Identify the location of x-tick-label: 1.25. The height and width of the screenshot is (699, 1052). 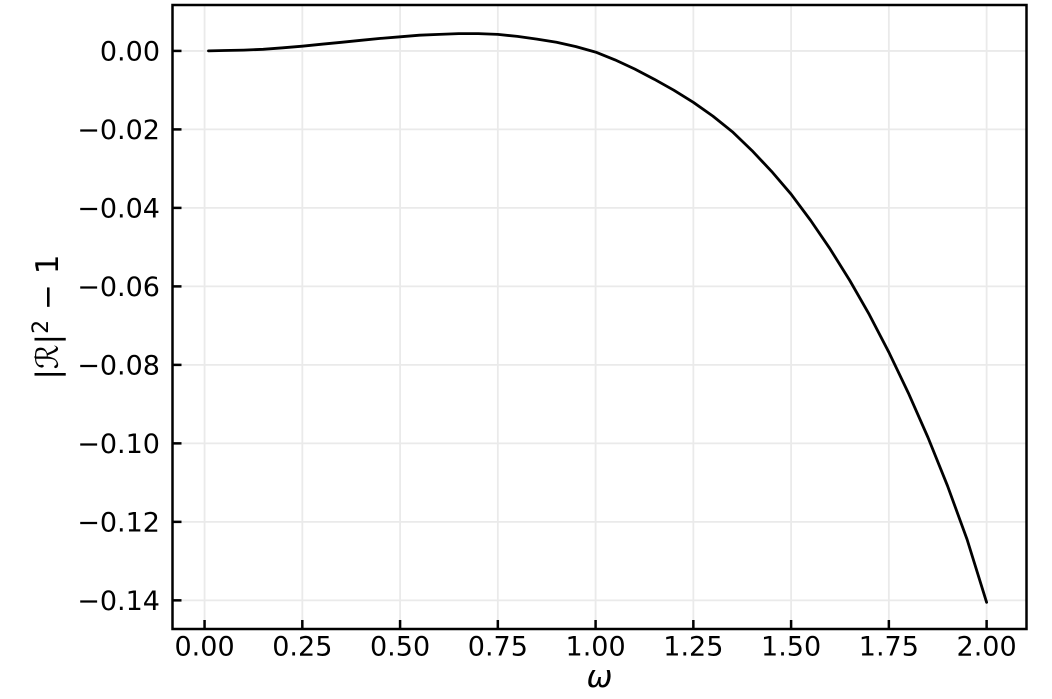
(693, 647).